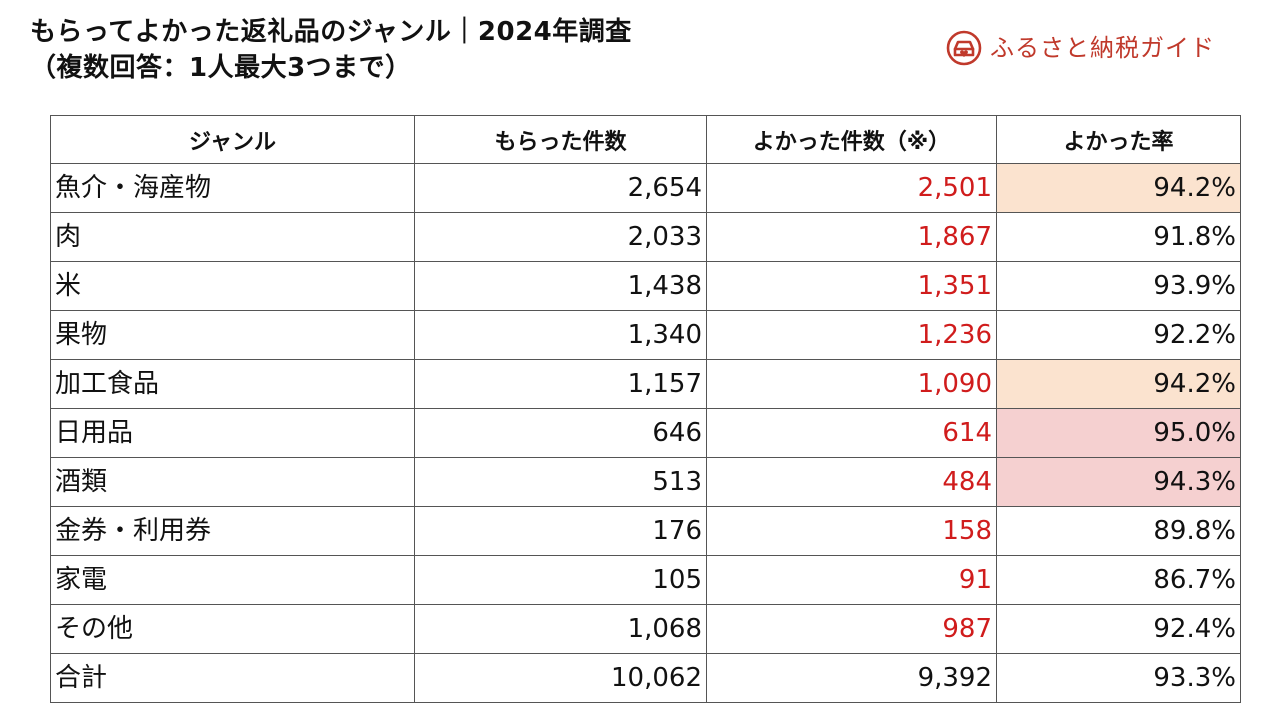  Describe the element at coordinates (851, 384) in the screenshot. I see `good-cell: 1,090` at that location.